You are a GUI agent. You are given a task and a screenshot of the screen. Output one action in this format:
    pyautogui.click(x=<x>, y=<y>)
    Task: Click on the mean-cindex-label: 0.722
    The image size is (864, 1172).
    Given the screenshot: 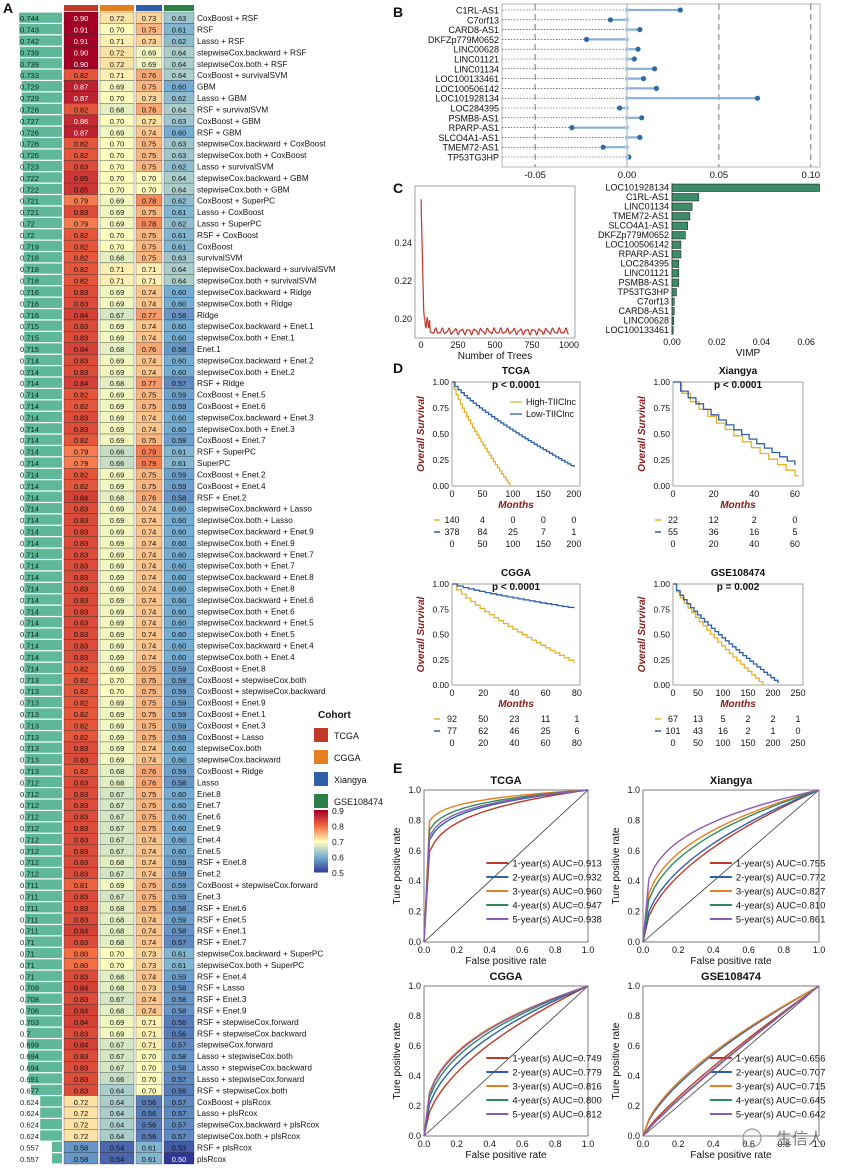 What is the action you would take?
    pyautogui.click(x=29, y=178)
    